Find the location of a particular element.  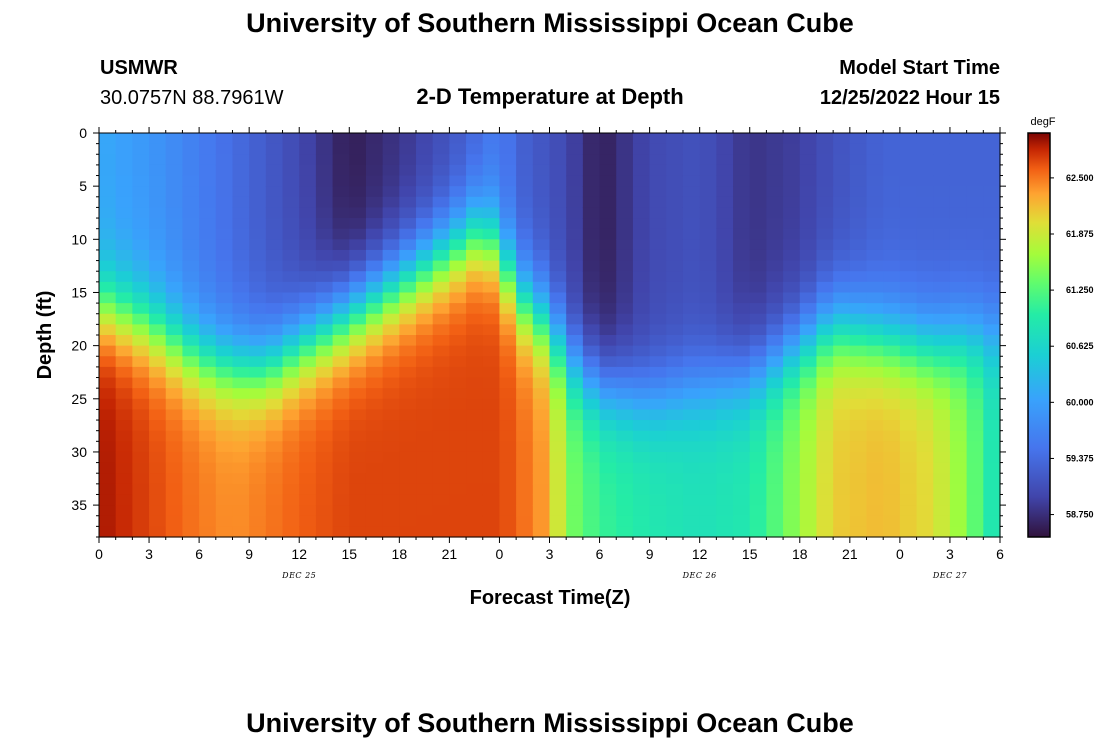

station-coordinates: 30.0757N 88.7961W is located at coordinates (192, 98).